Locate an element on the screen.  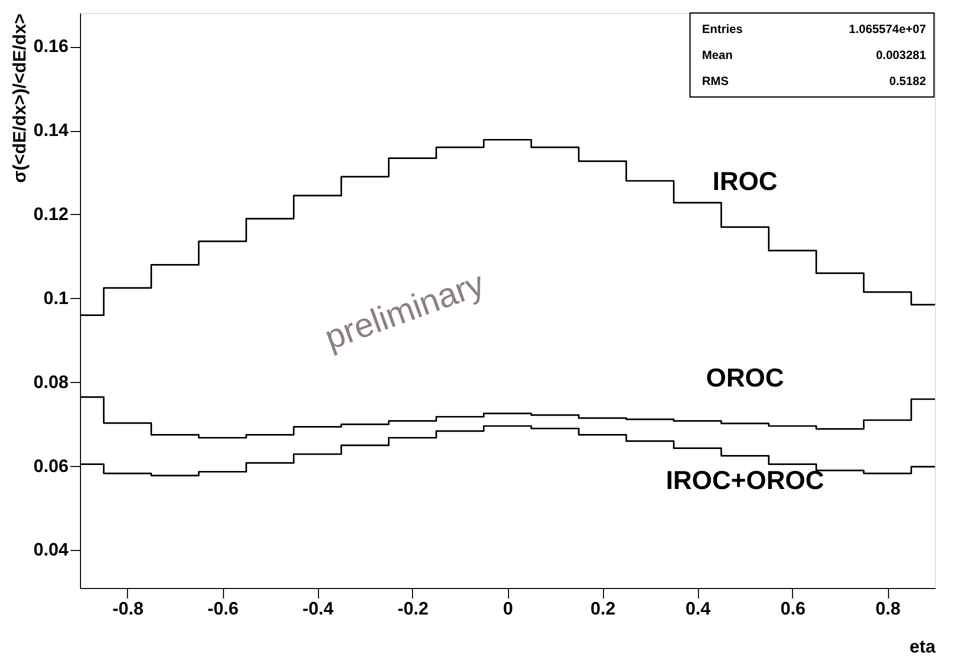
annotation: Mean is located at coordinates (717, 55).